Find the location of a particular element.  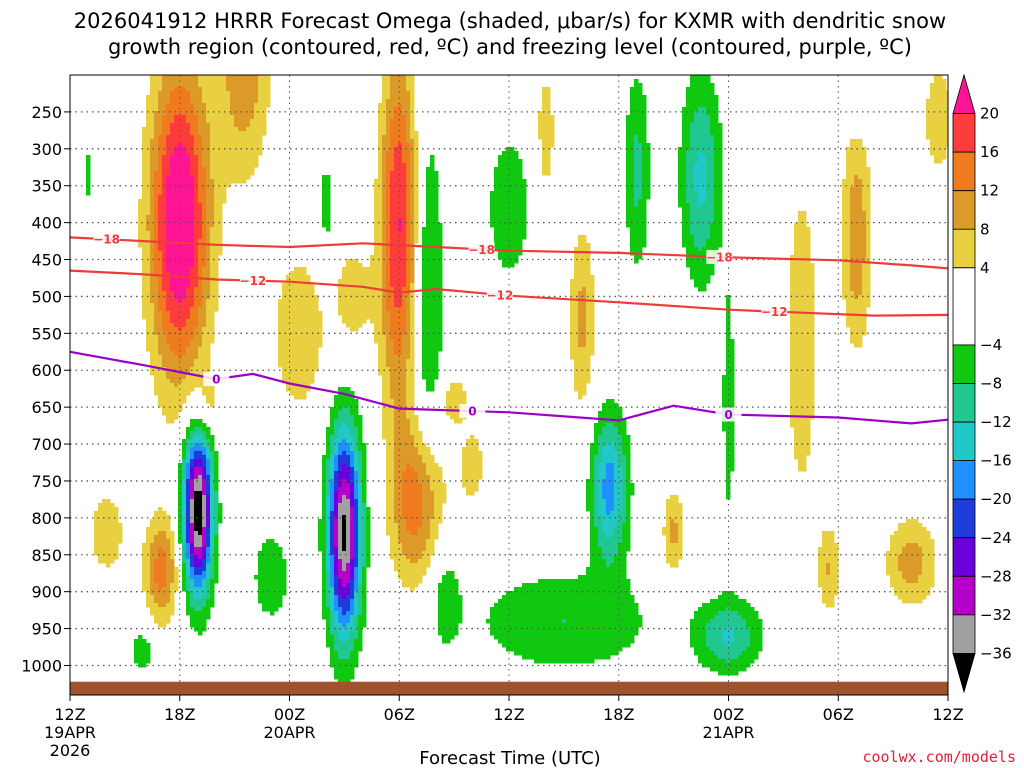

y-tick-label-900: 900 is located at coordinates (46, 592).